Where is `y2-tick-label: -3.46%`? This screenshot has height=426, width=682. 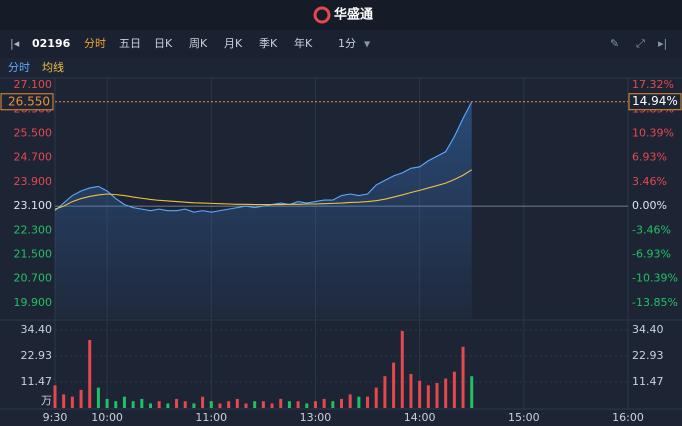
y2-tick-label: -3.46% is located at coordinates (651, 229).